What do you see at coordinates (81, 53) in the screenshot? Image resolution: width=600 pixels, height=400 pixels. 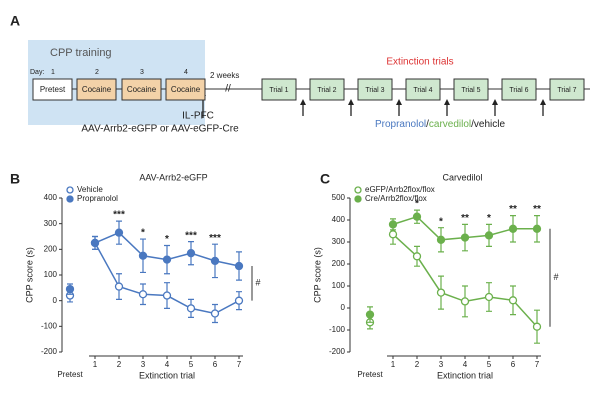 I see `training-label: CPP training` at bounding box center [81, 53].